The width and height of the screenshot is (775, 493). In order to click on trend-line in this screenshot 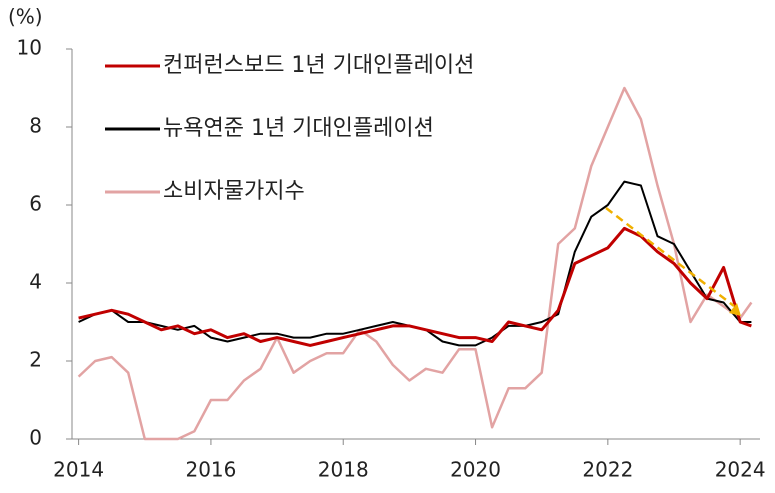, I will do `click(670, 257)`.